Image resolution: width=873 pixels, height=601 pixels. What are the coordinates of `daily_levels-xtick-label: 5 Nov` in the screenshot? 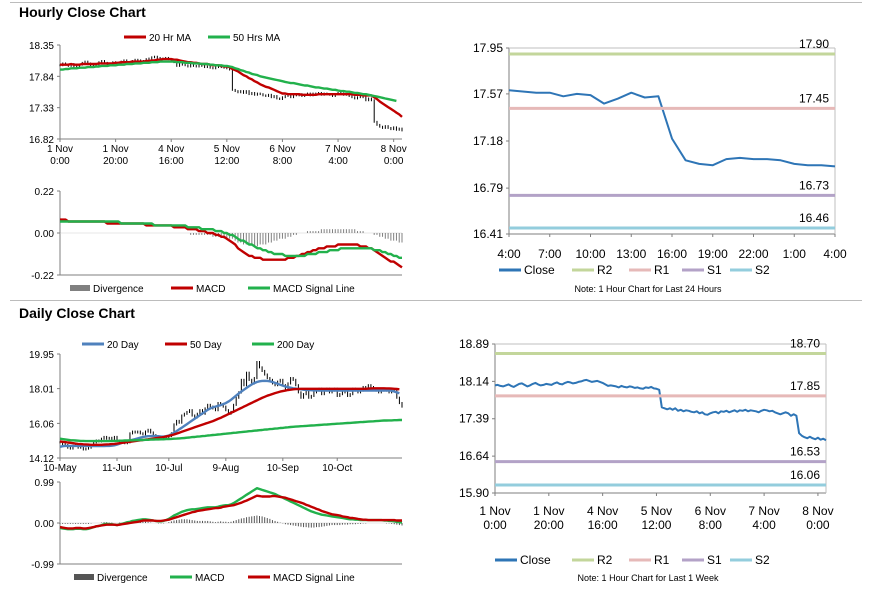 It's located at (656, 511).